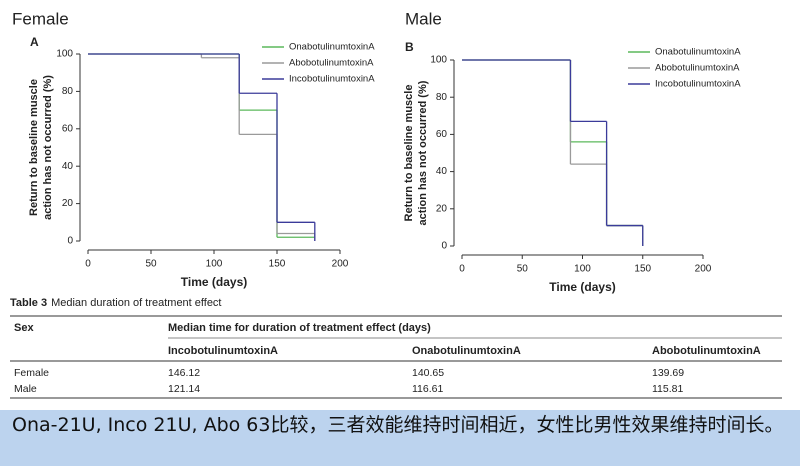 The height and width of the screenshot is (466, 800). Describe the element at coordinates (223, 351) in the screenshot. I see `table-column-header: IncobotulinumtoxinA` at that location.